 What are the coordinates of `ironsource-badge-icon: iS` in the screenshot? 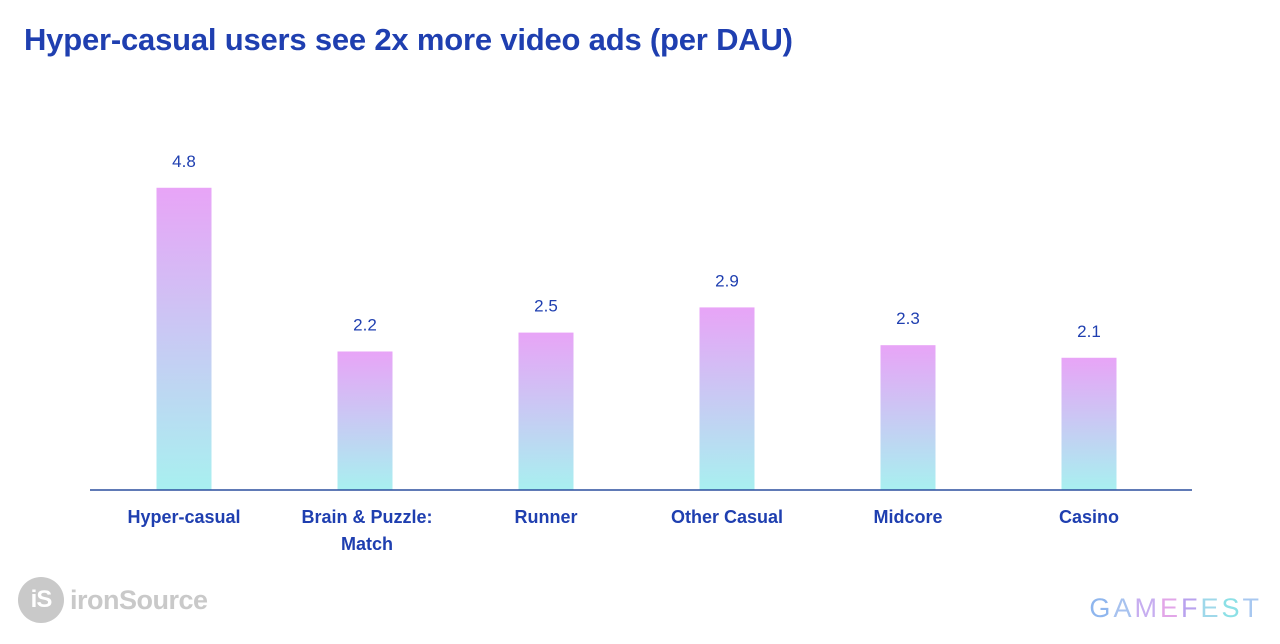 It's located at (41, 600).